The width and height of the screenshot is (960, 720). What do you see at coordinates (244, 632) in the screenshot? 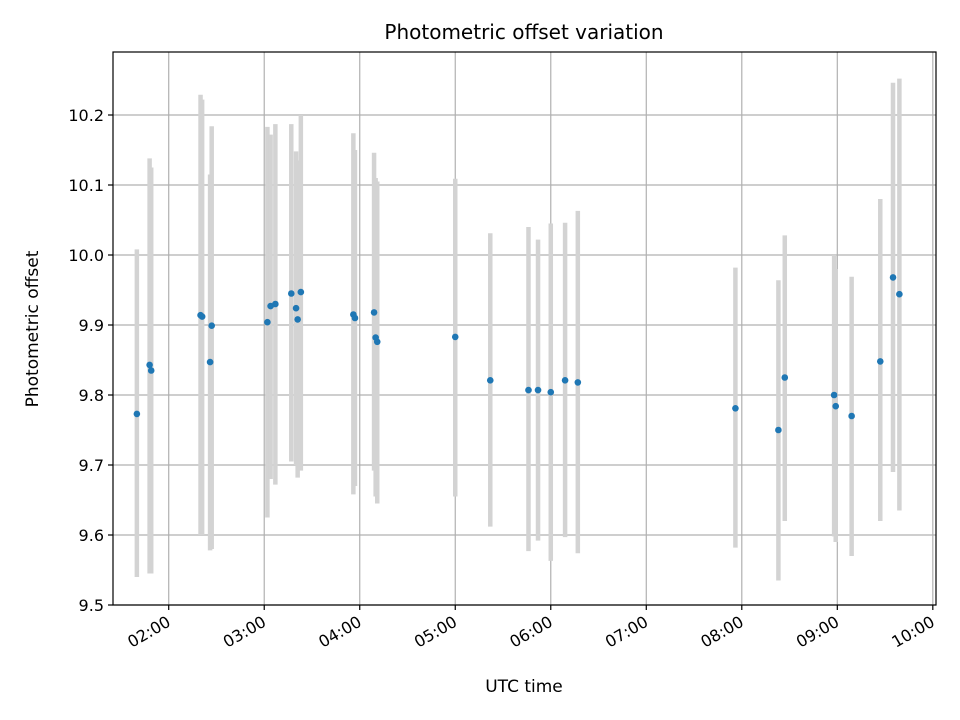
I see `x-tick-label: 03:00` at bounding box center [244, 632].